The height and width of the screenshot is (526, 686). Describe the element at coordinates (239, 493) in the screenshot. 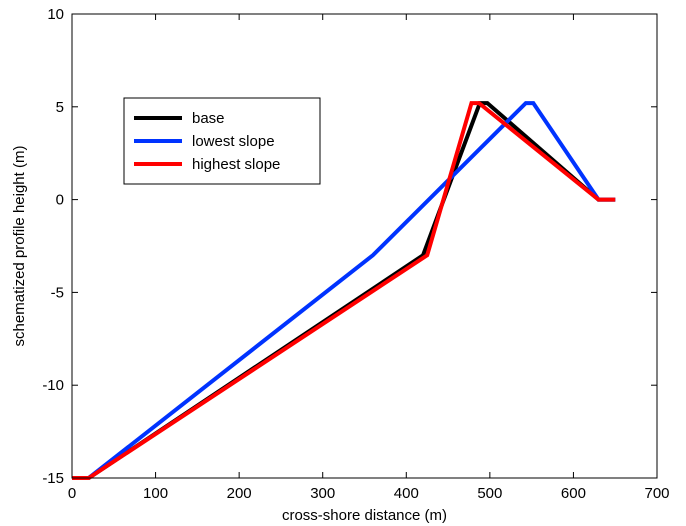

I see `x-tick-label: 200` at that location.